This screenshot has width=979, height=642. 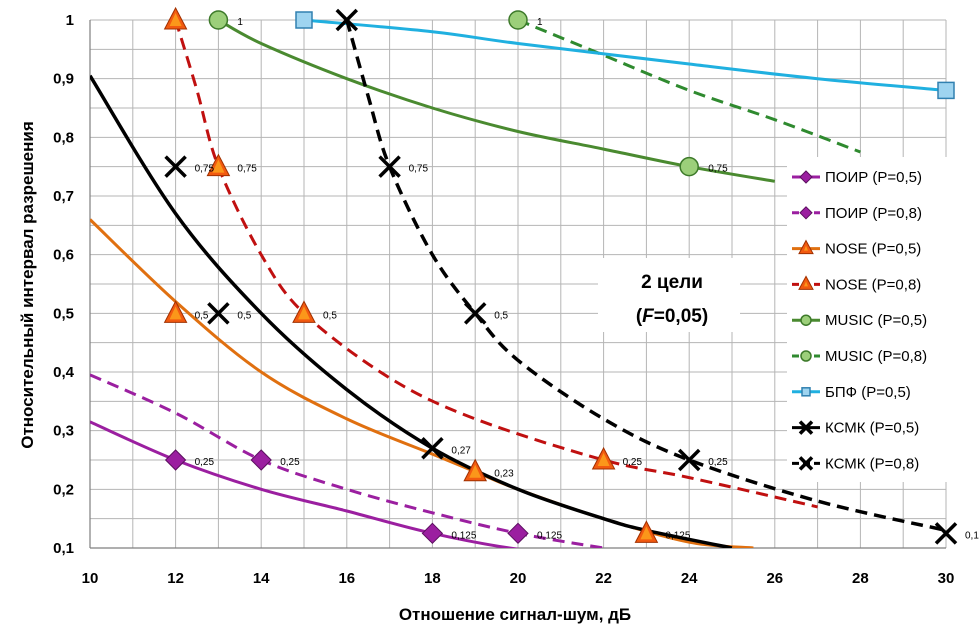 I want to click on legend-label: NOSE (P=0,5), so click(x=873, y=249).